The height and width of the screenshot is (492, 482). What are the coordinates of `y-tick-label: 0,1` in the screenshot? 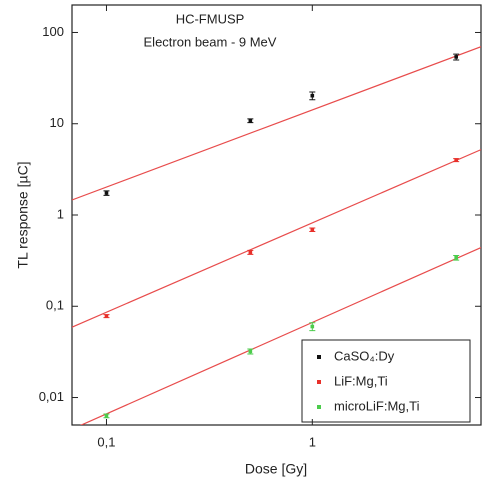 It's located at (55, 305).